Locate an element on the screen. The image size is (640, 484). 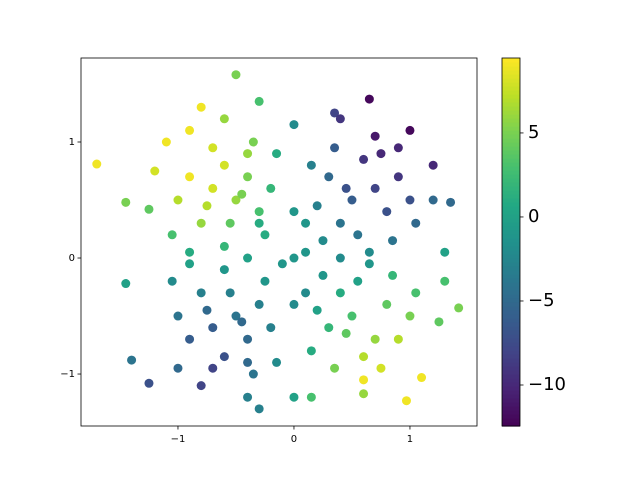
colorbar-tick-label: −10 is located at coordinates (547, 384).